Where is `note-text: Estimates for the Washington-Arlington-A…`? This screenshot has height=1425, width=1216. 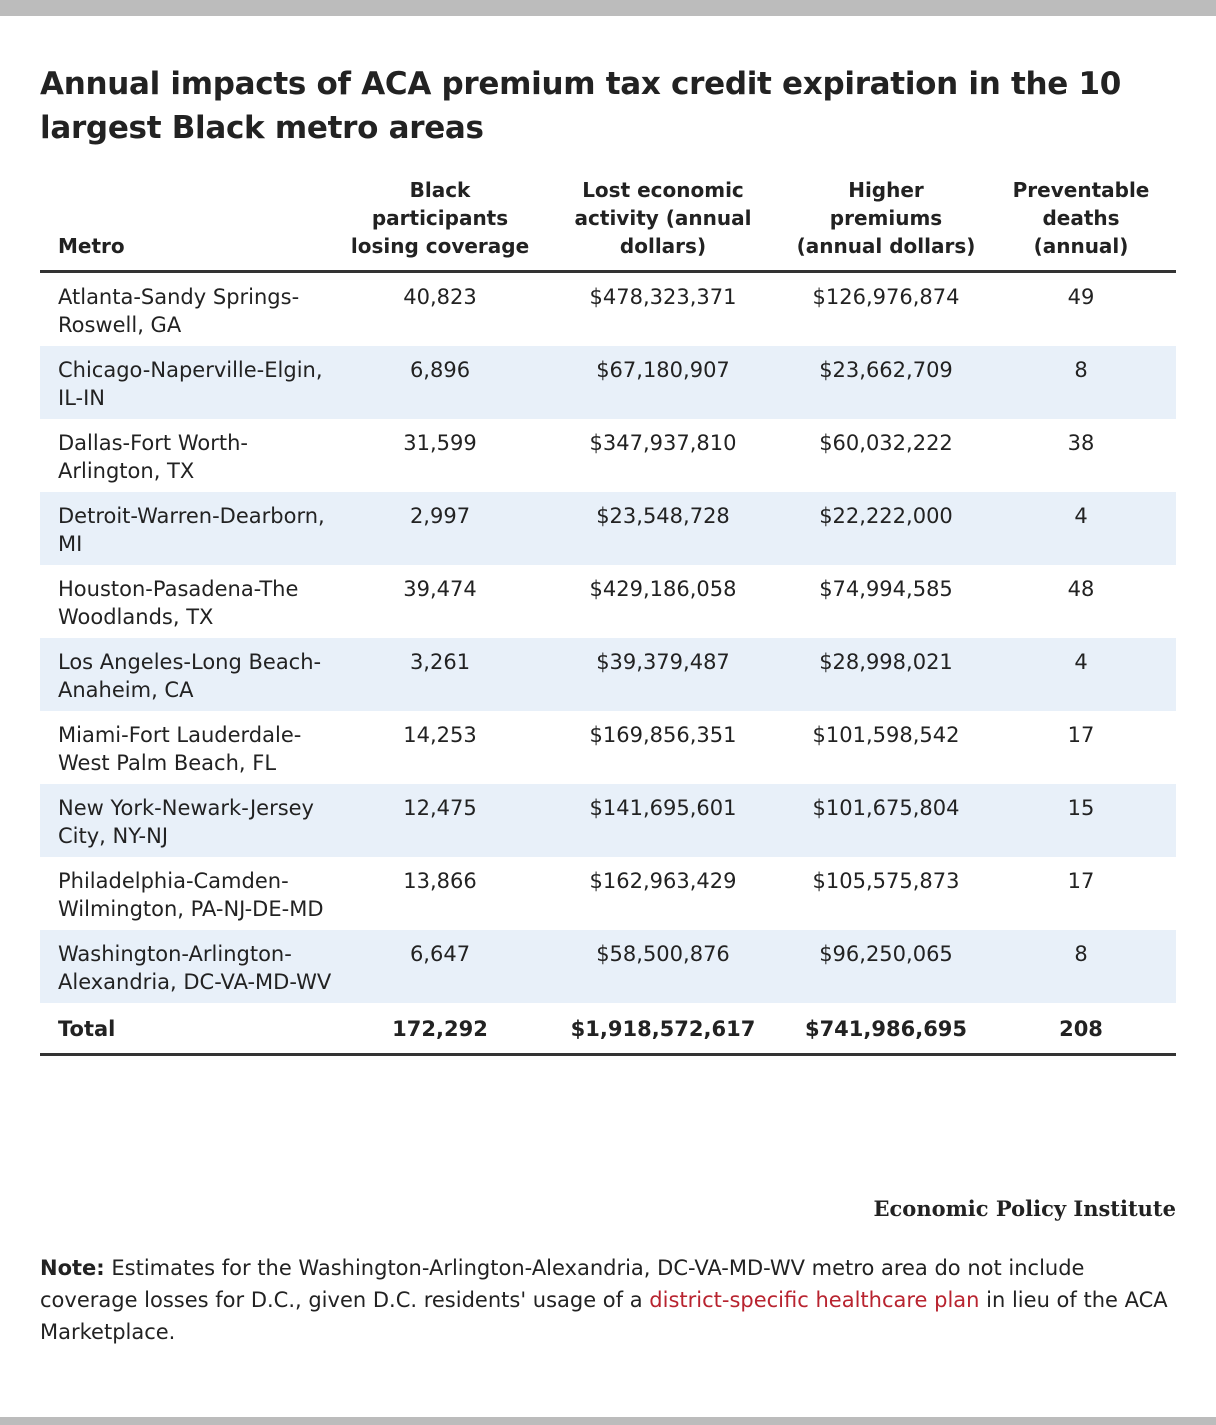 note-text: Estimates for the Washington-Arlington-A… is located at coordinates (562, 1284).